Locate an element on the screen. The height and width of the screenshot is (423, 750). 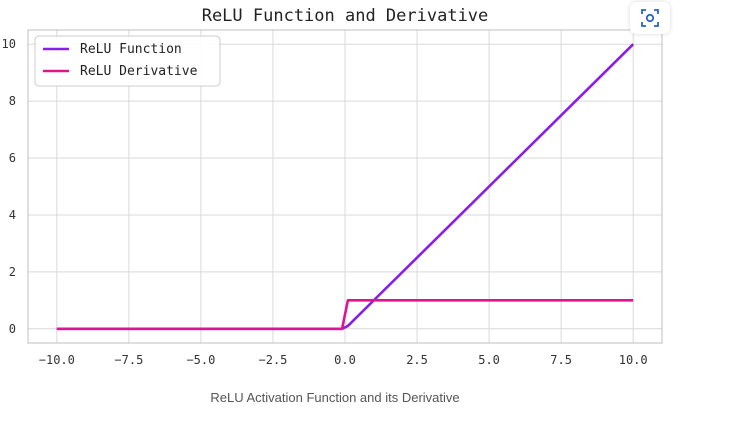
y-tick-label: 6 is located at coordinates (12, 158).